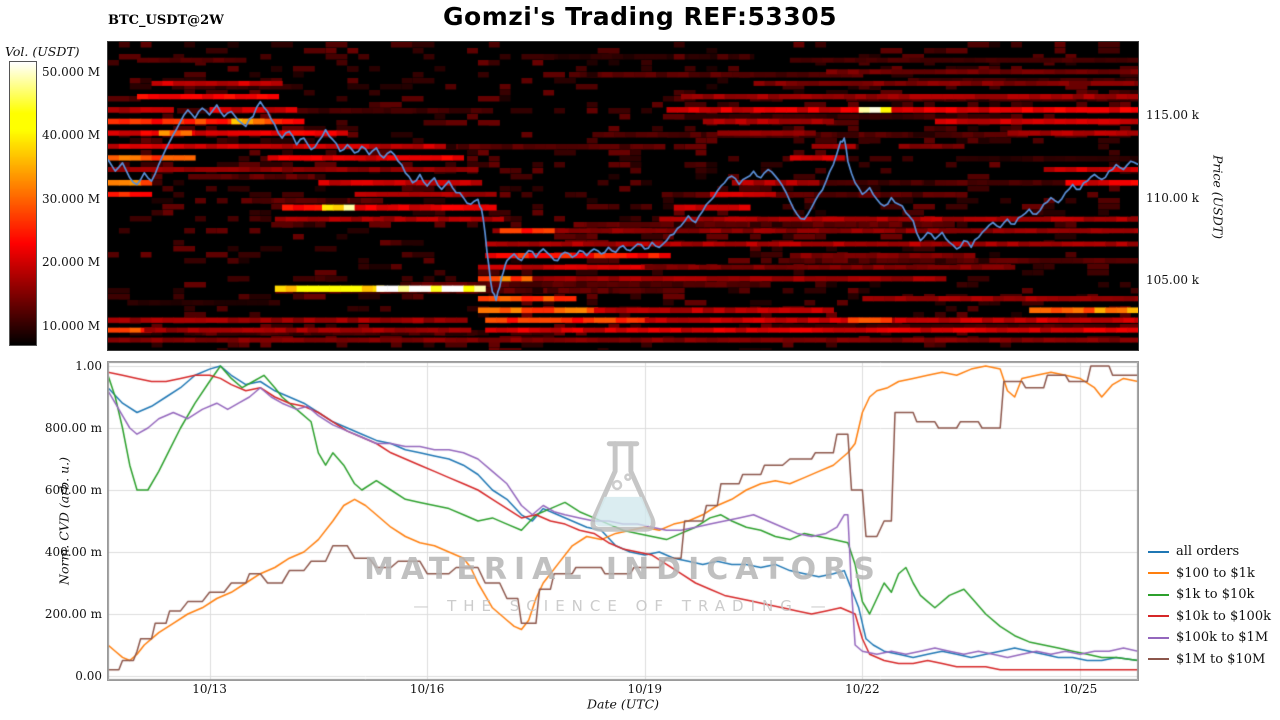 The image size is (1280, 720). Describe the element at coordinates (71, 71) in the screenshot. I see `colorbar-tick: 50.000 M` at that location.